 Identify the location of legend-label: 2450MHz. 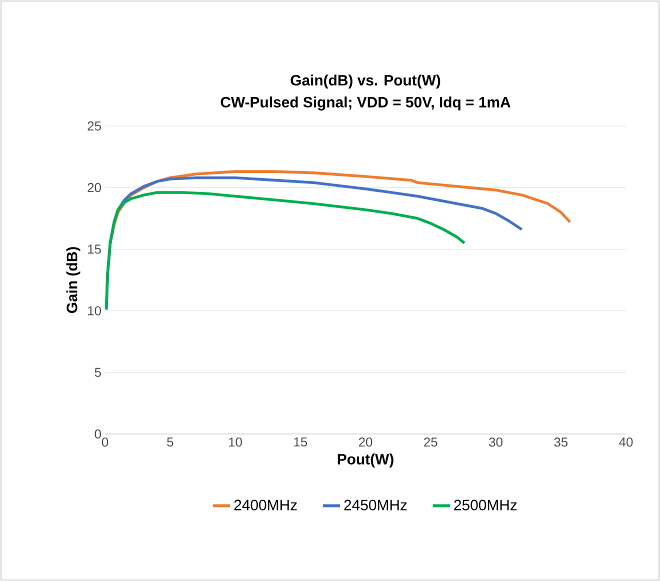
(375, 505).